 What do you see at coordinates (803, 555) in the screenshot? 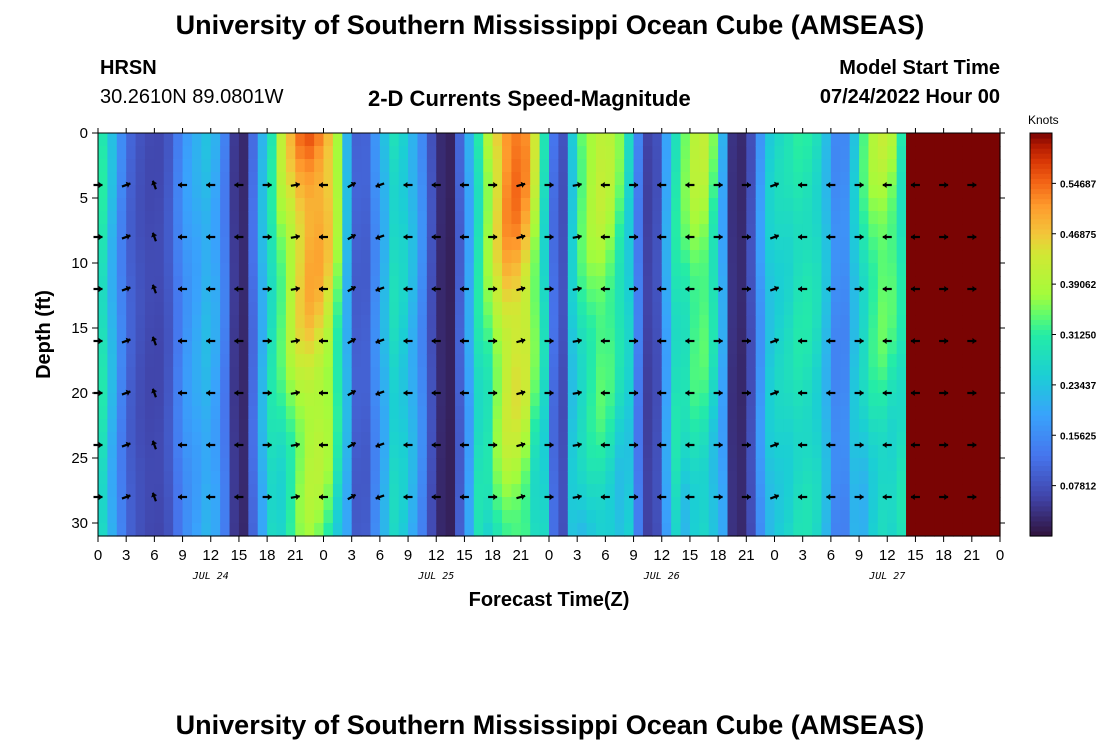
I see `x-tick-label: 3` at bounding box center [803, 555].